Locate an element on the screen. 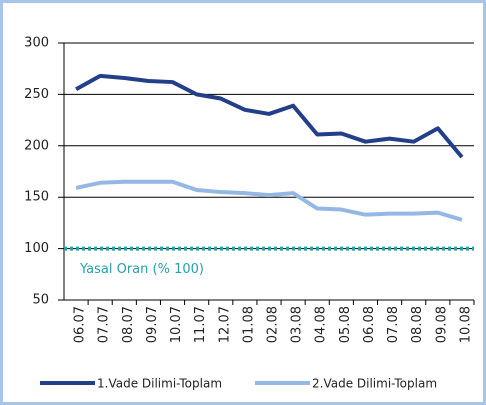  x-tick-label: 06.07 is located at coordinates (80, 324).